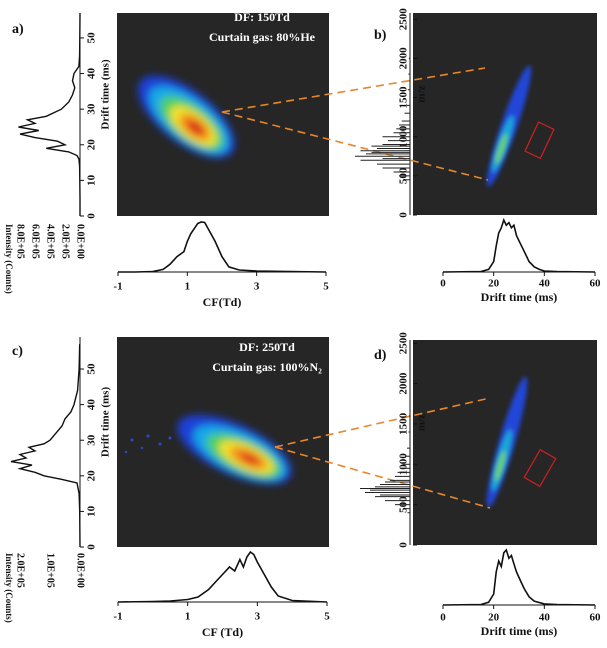  What do you see at coordinates (262, 17) in the screenshot?
I see `annotation: DF: 150Td` at bounding box center [262, 17].